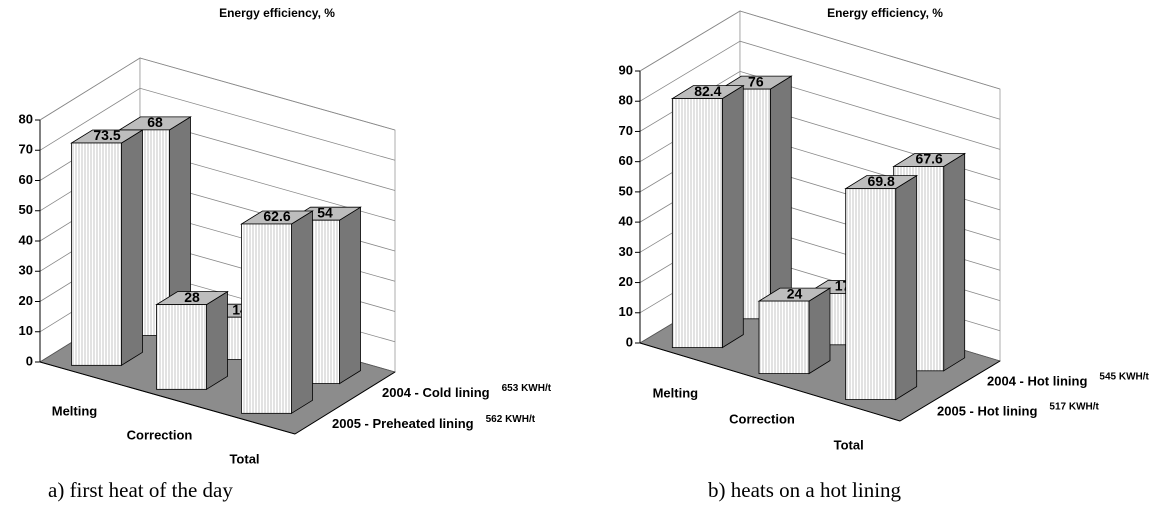 This screenshot has height=508, width=1176. Describe the element at coordinates (140, 490) in the screenshot. I see `caption: a) first heat of the day` at that location.